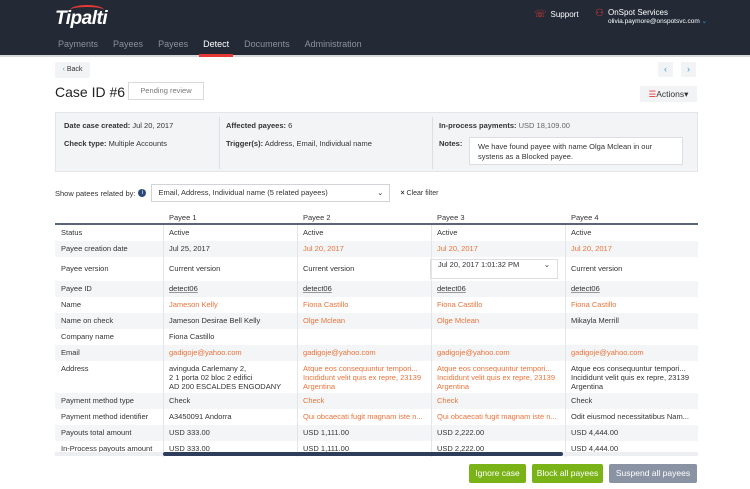 The image size is (750, 489). I want to click on row-label: Payee version, so click(85, 268).